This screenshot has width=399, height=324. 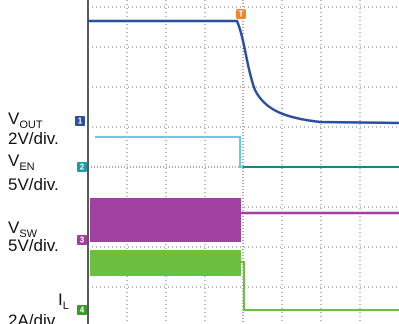 I want to click on channel-scale: 2A/div., so click(x=33, y=317).